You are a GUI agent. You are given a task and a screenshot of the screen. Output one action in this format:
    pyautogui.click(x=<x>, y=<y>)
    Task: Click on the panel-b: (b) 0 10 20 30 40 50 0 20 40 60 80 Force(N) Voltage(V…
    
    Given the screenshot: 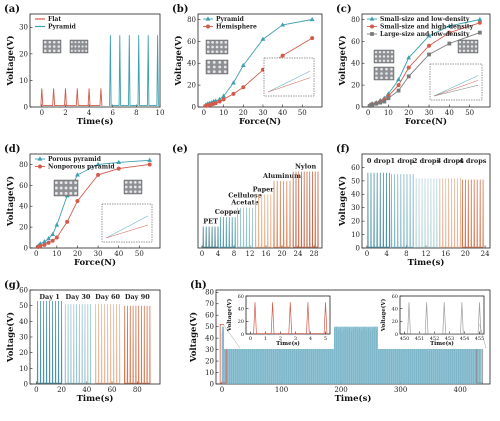 What is the action you would take?
    pyautogui.click(x=247, y=65)
    